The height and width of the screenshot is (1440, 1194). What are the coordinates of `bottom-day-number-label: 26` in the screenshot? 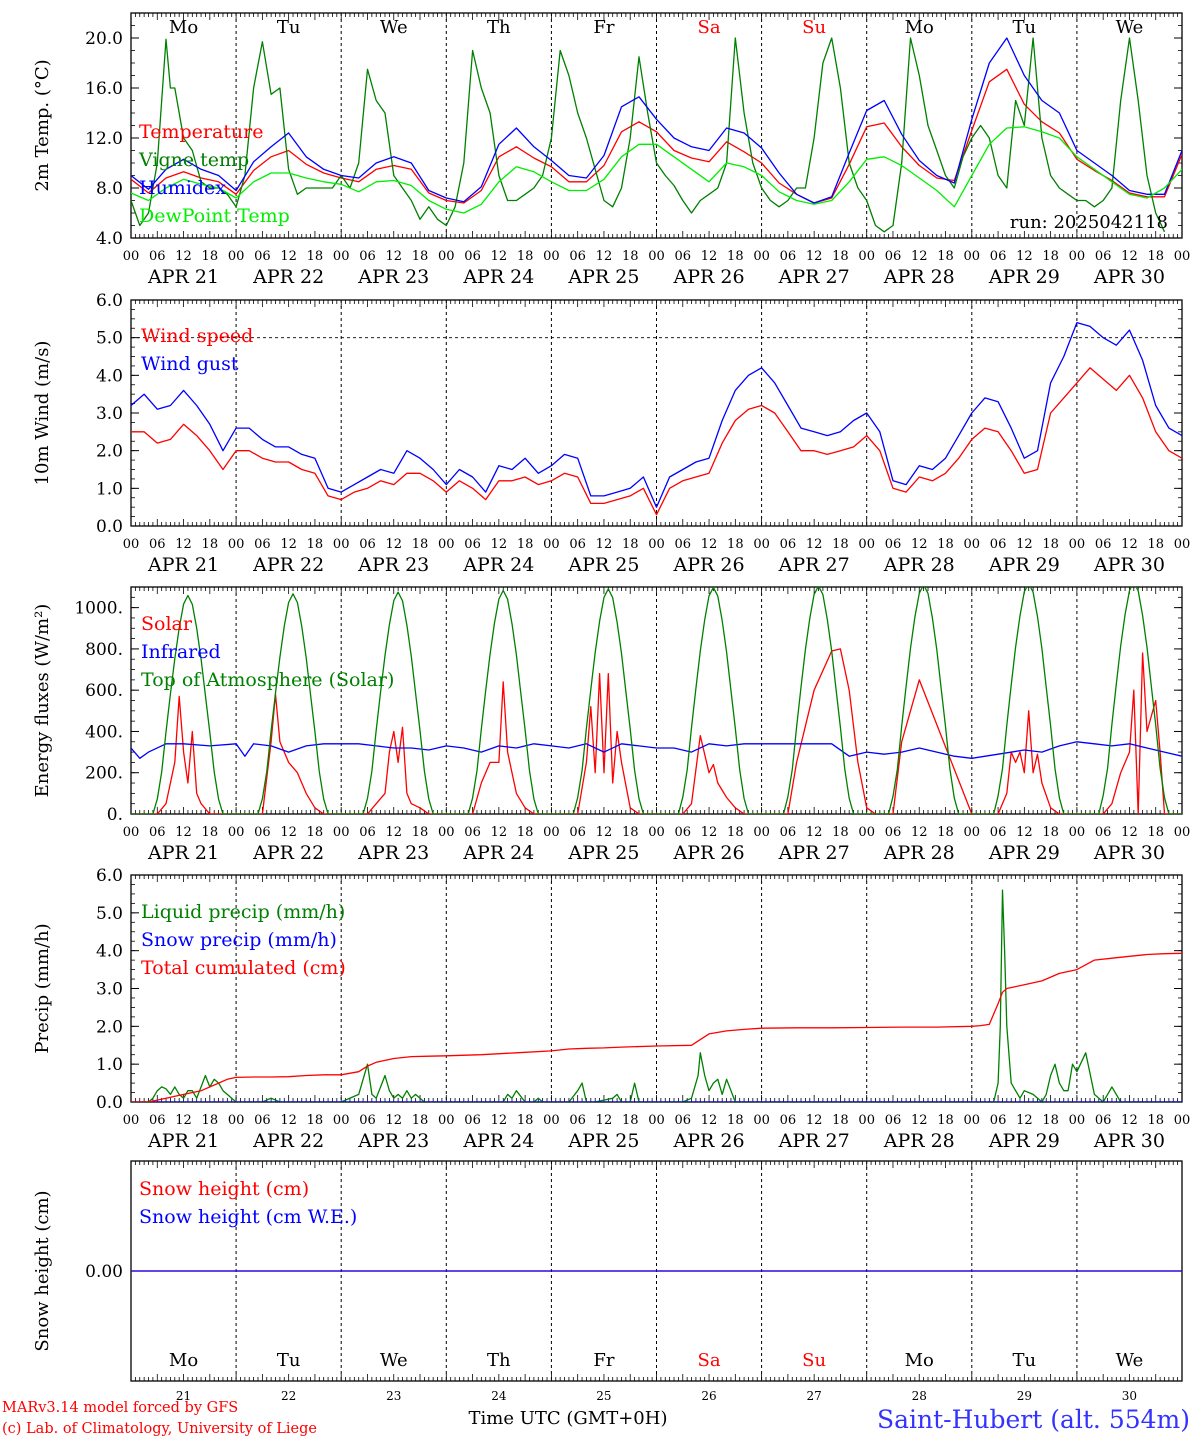 It's located at (708, 1396).